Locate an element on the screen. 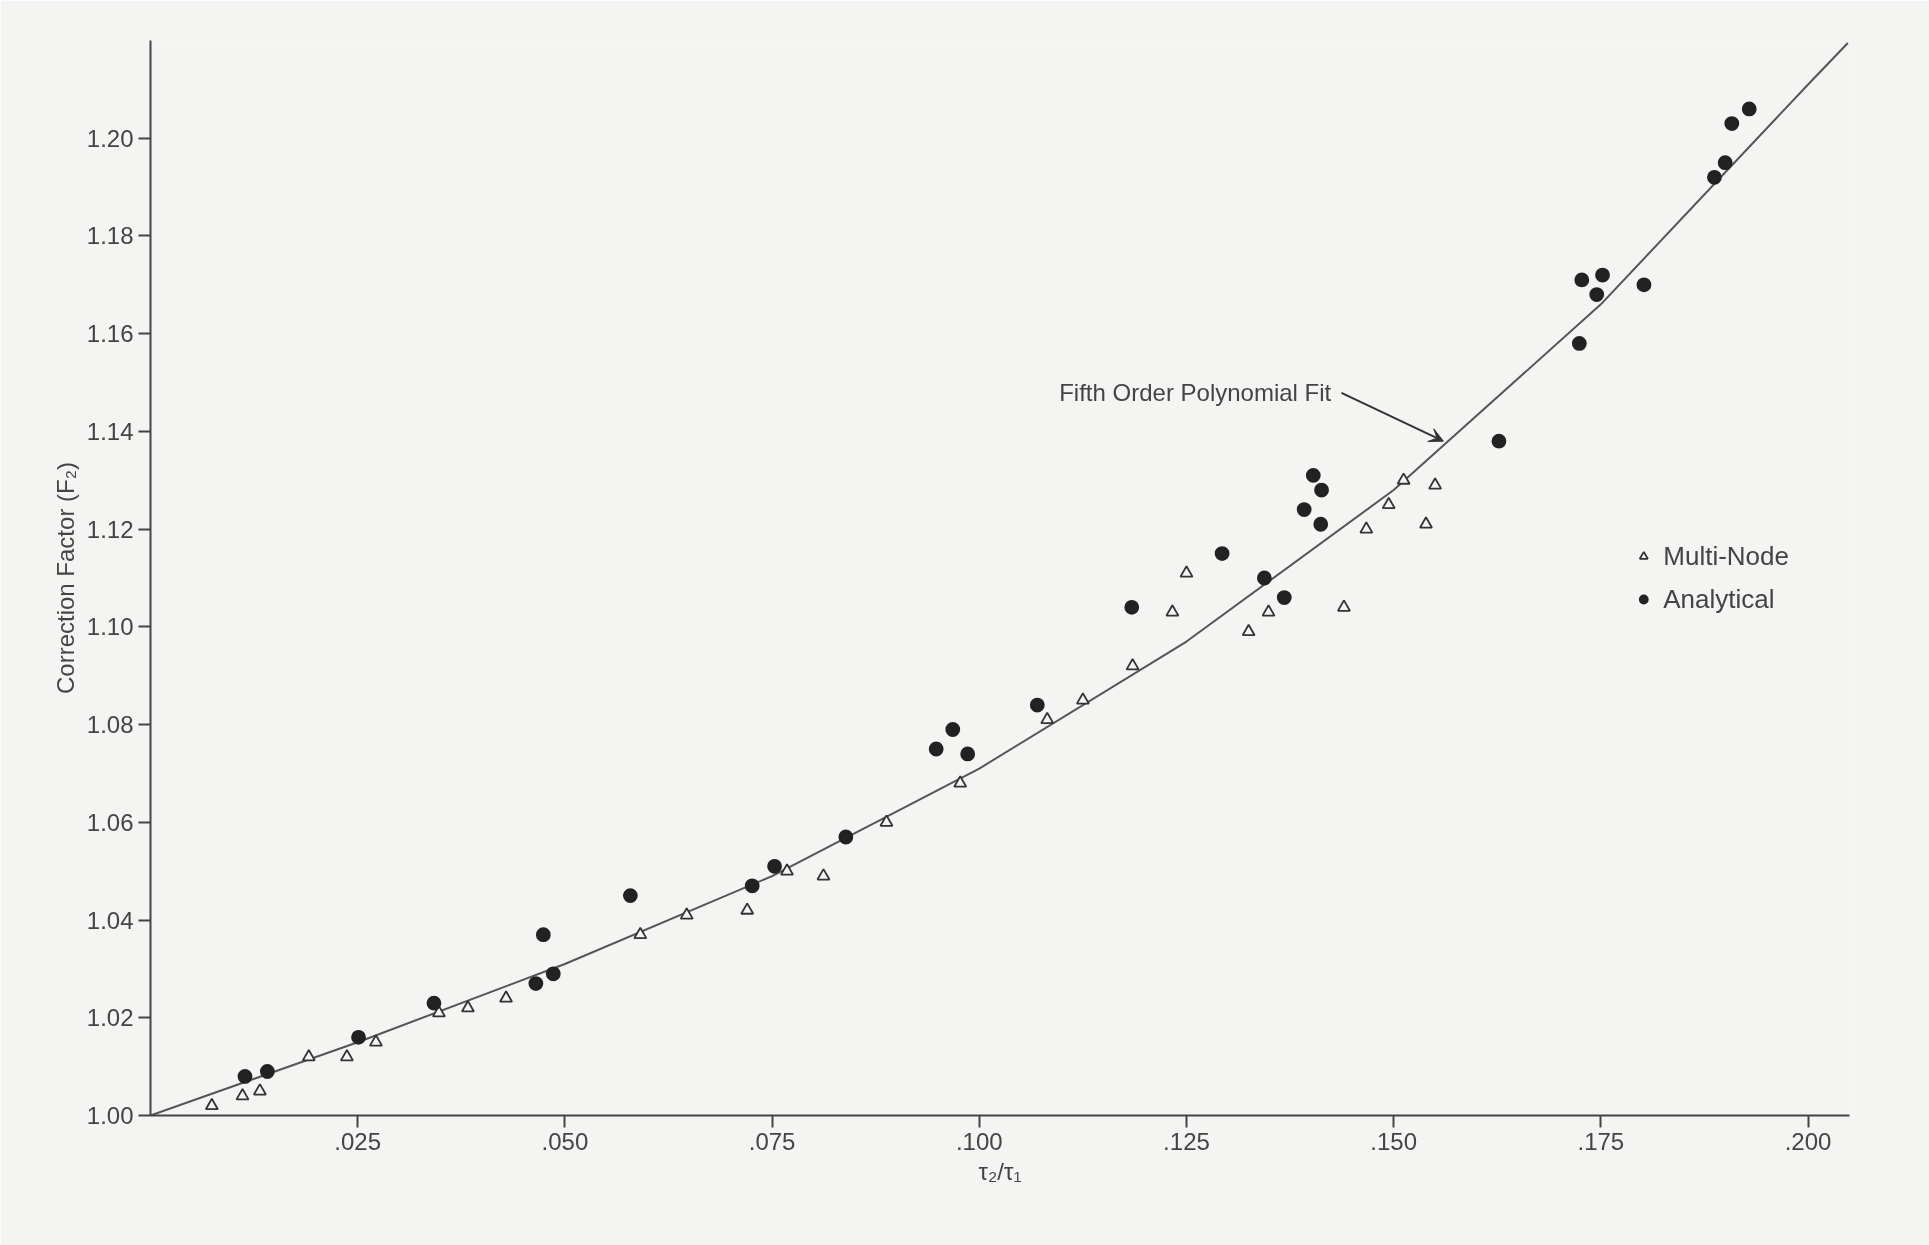 The image size is (1929, 1245). x-tick-label: .050 is located at coordinates (565, 1141).